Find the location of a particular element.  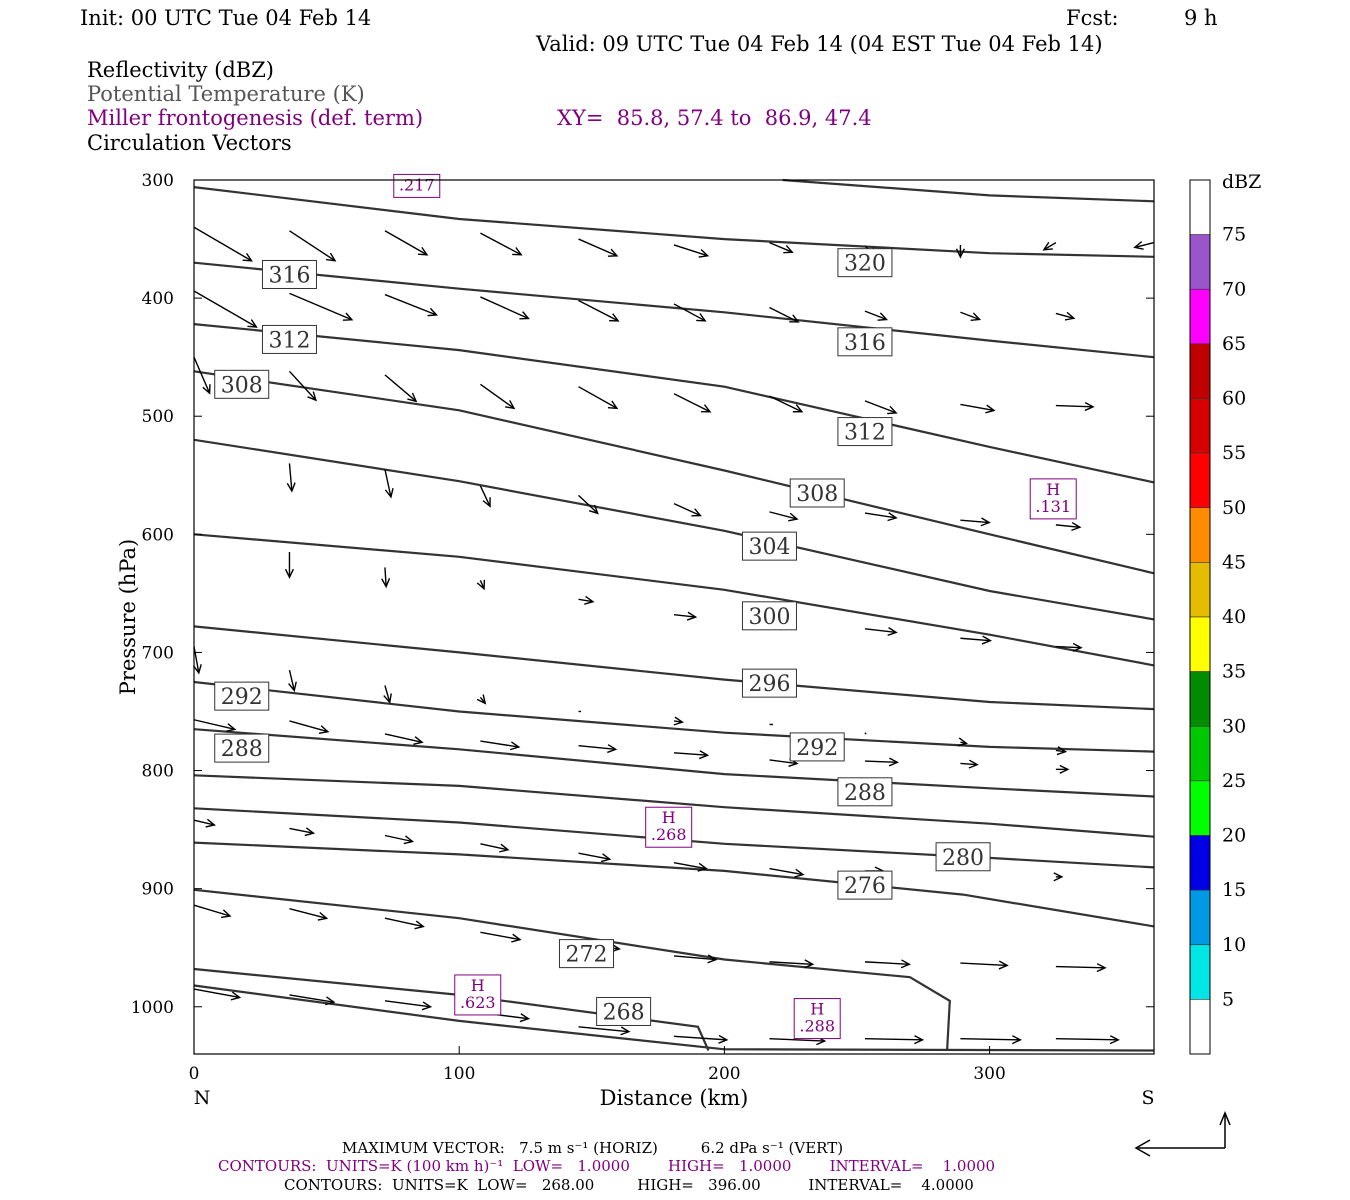

frontogenesis-maximum: H.288 is located at coordinates (817, 1019).